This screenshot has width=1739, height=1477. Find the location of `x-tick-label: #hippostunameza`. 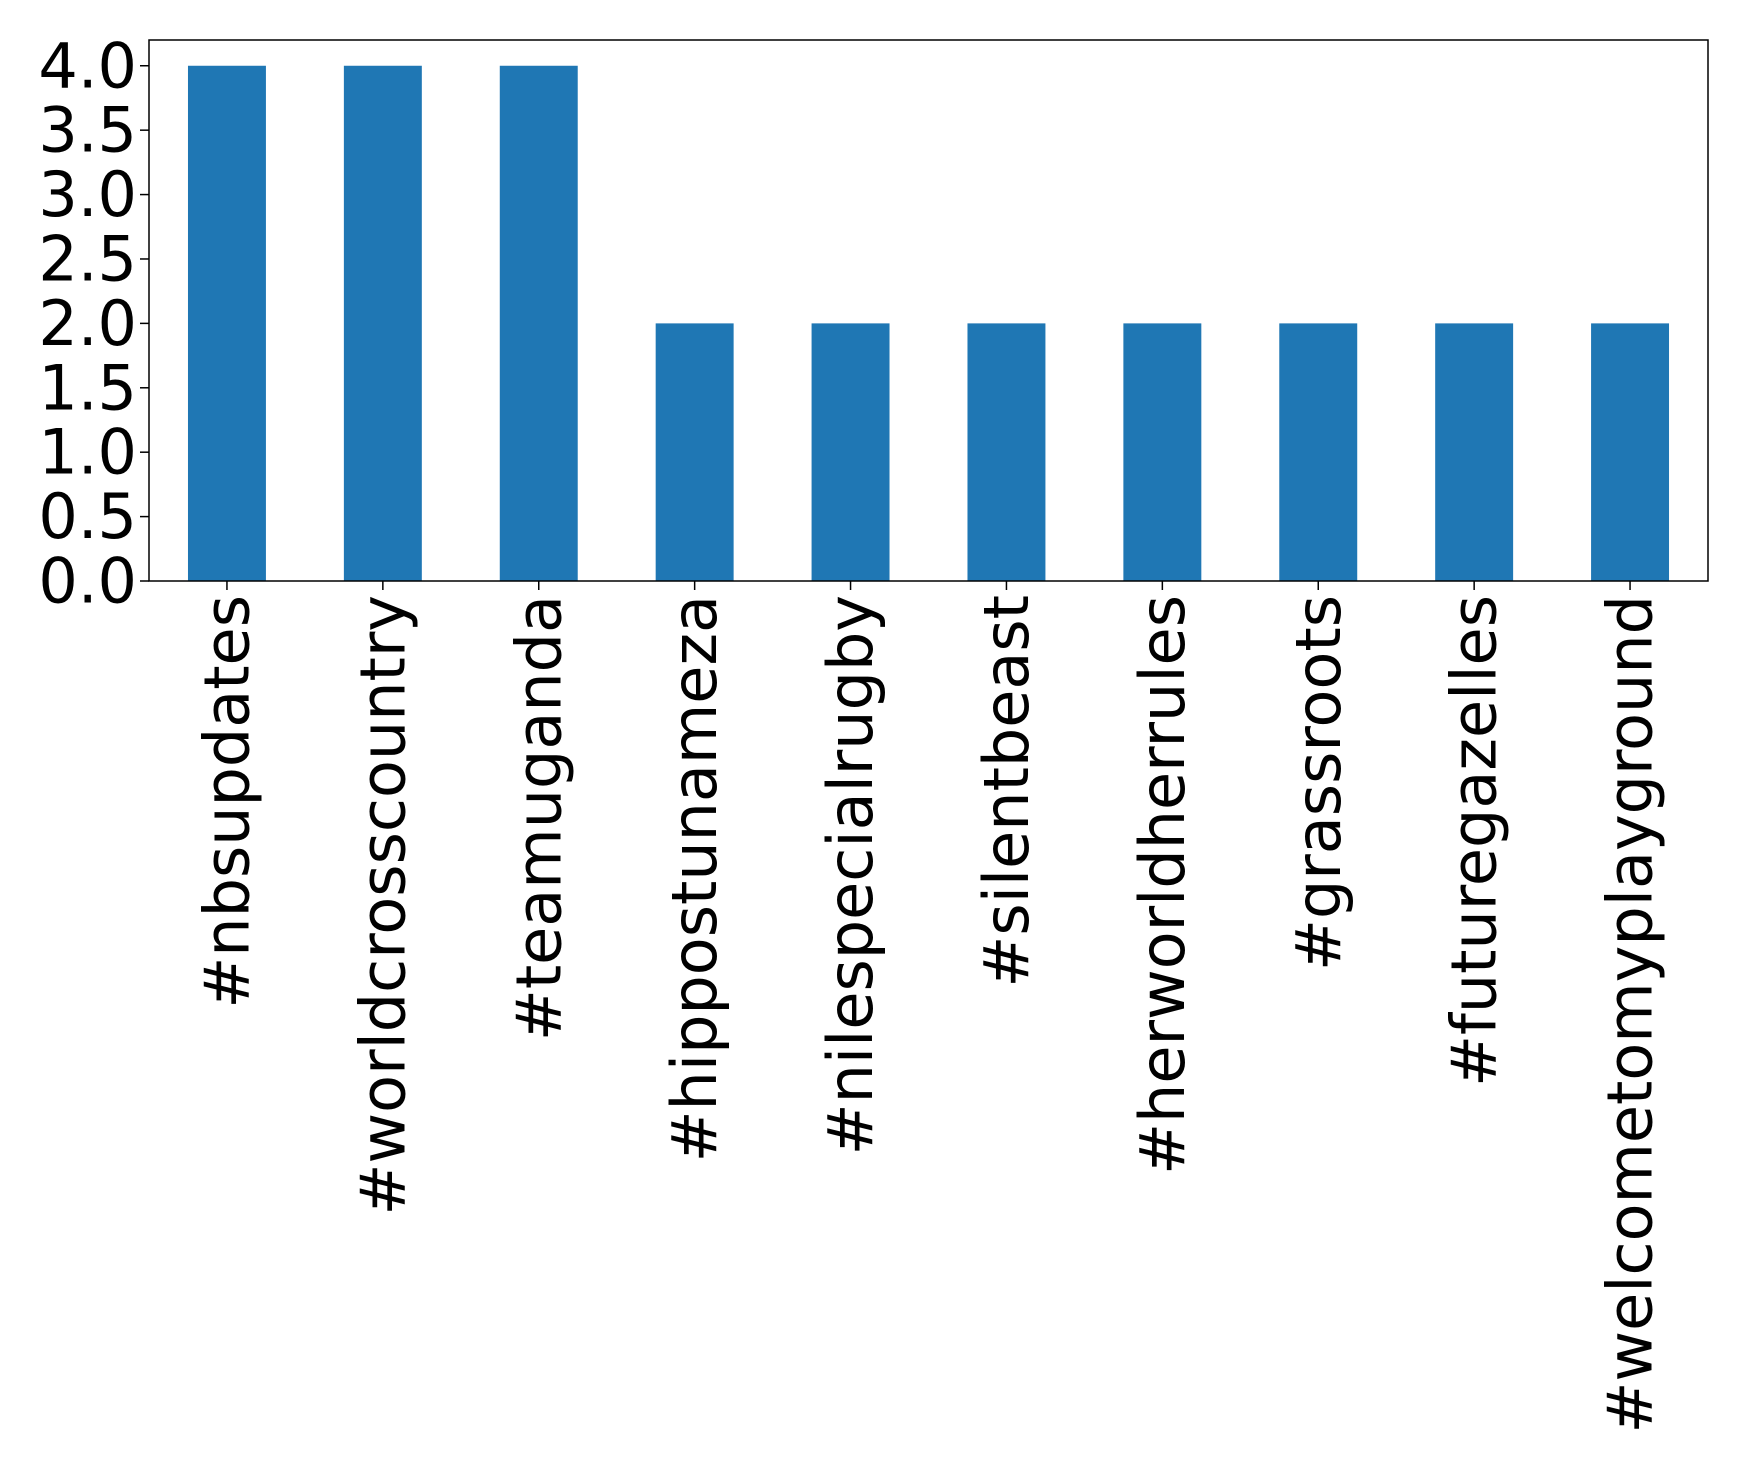

x-tick-label: #hippostunameza is located at coordinates (694, 878).